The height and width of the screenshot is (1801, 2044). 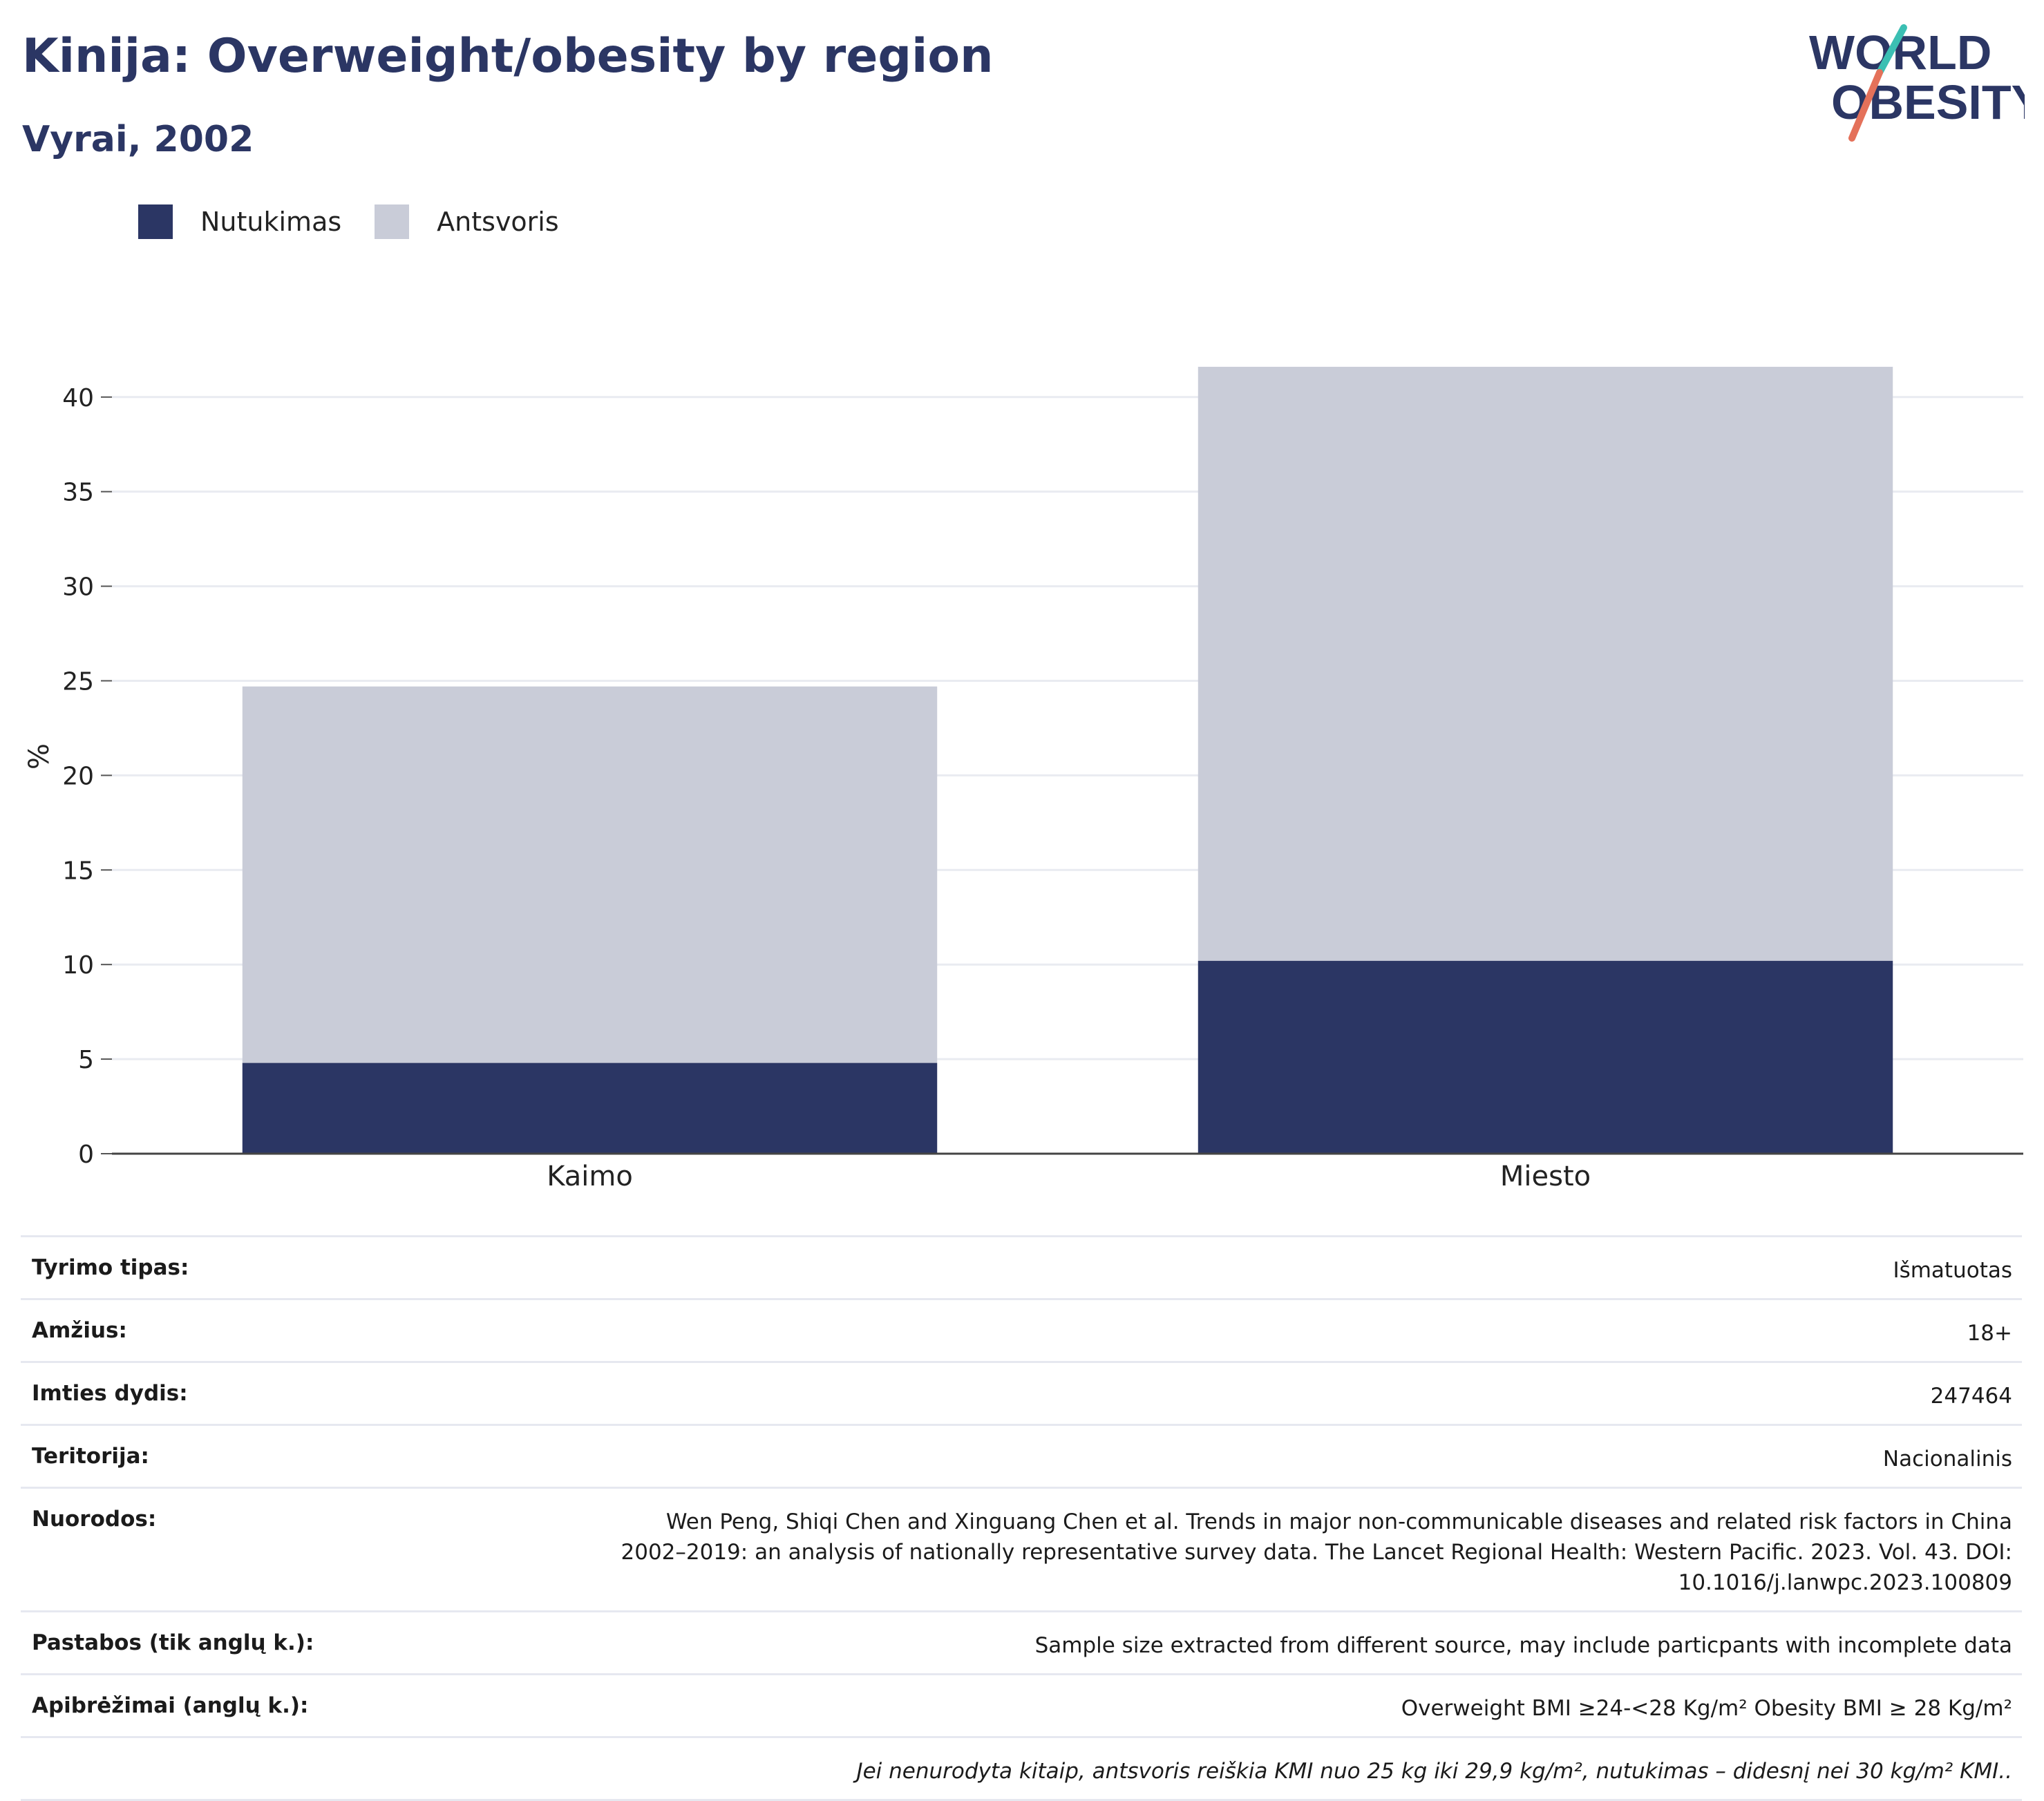 I want to click on chart-legend: Nutukimas Antsvoris, so click(x=365, y=221).